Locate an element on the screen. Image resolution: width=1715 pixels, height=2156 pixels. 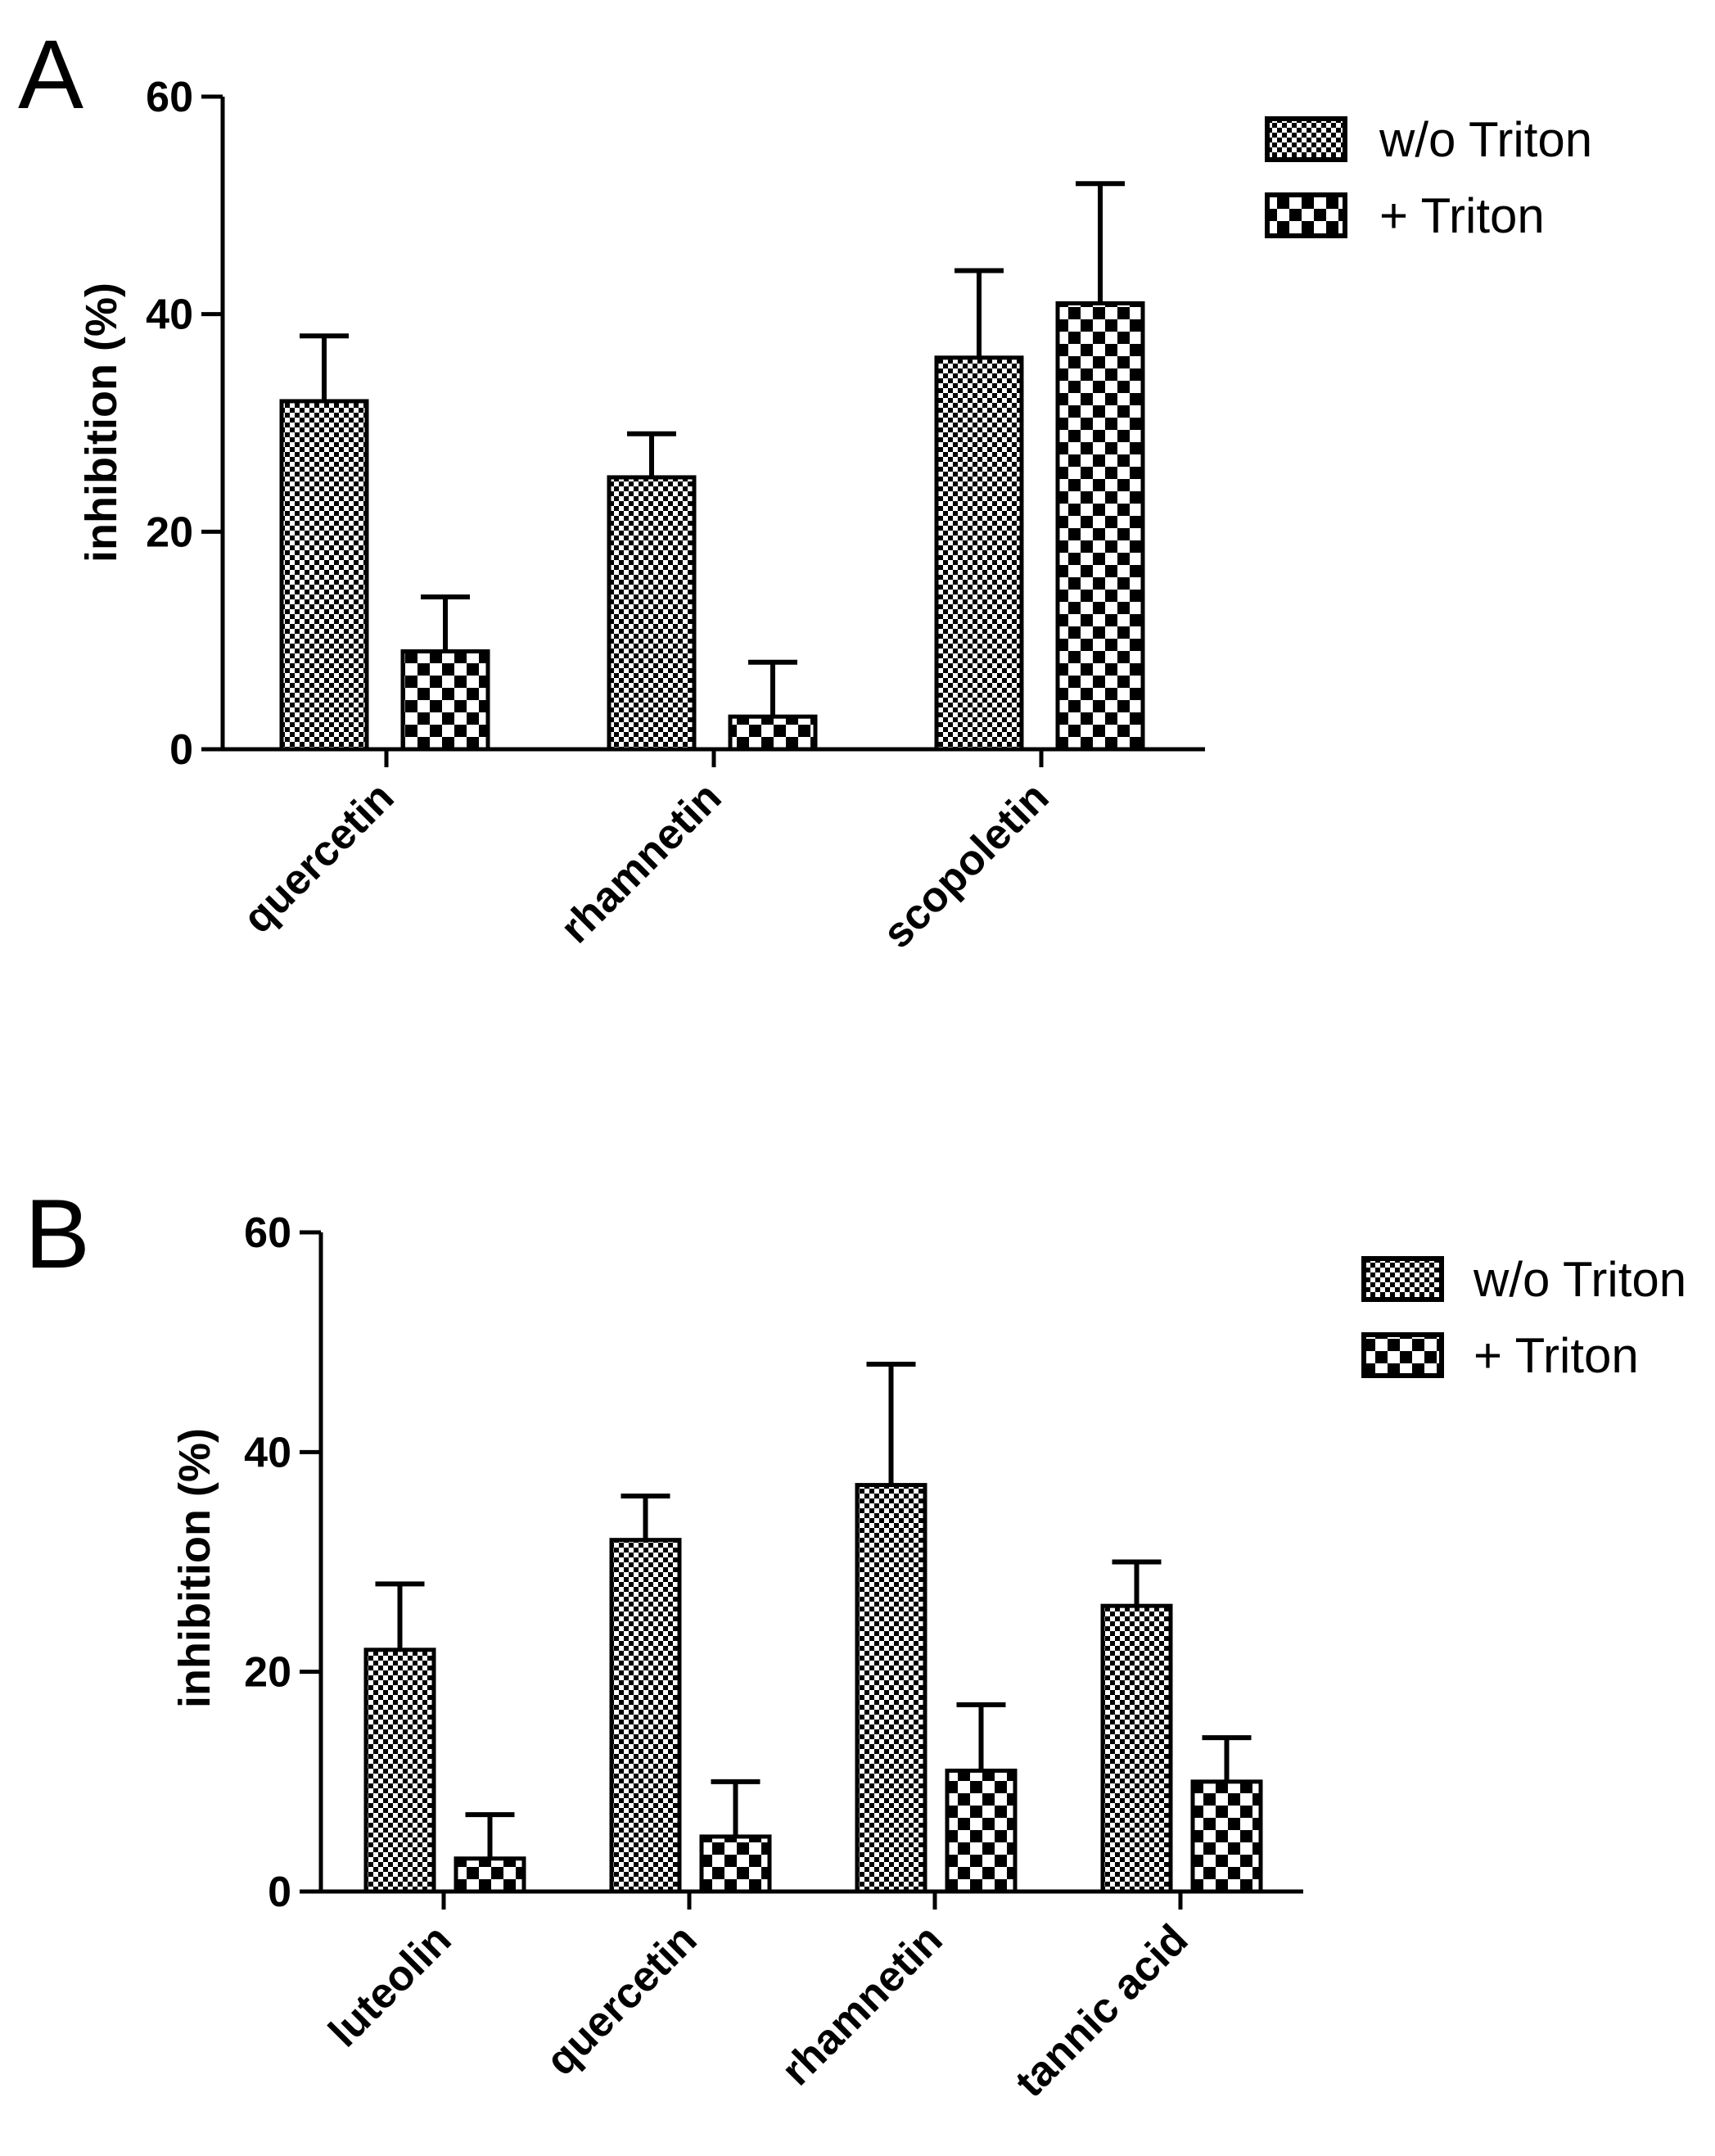
panel-a-y-tick-label-40: 40 is located at coordinates (169, 315).